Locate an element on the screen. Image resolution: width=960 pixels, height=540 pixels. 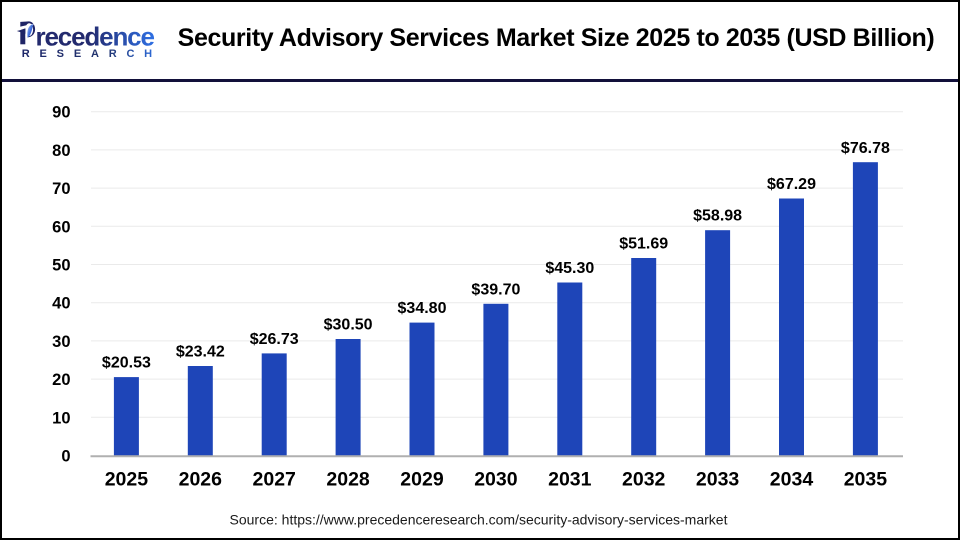
svg-text: $30.50 is located at coordinates (348, 325).